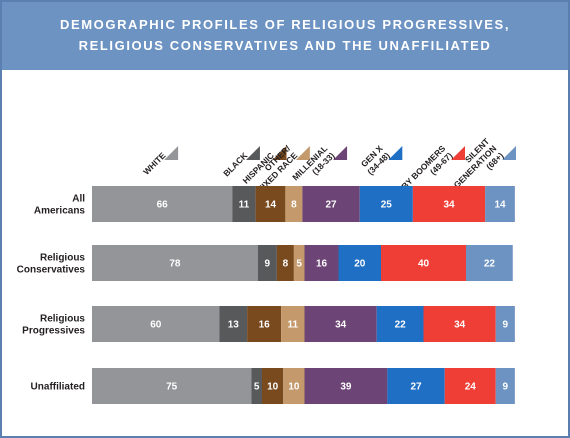 The width and height of the screenshot is (570, 438). I want to click on category-label-1-0: Religious, so click(62, 258).